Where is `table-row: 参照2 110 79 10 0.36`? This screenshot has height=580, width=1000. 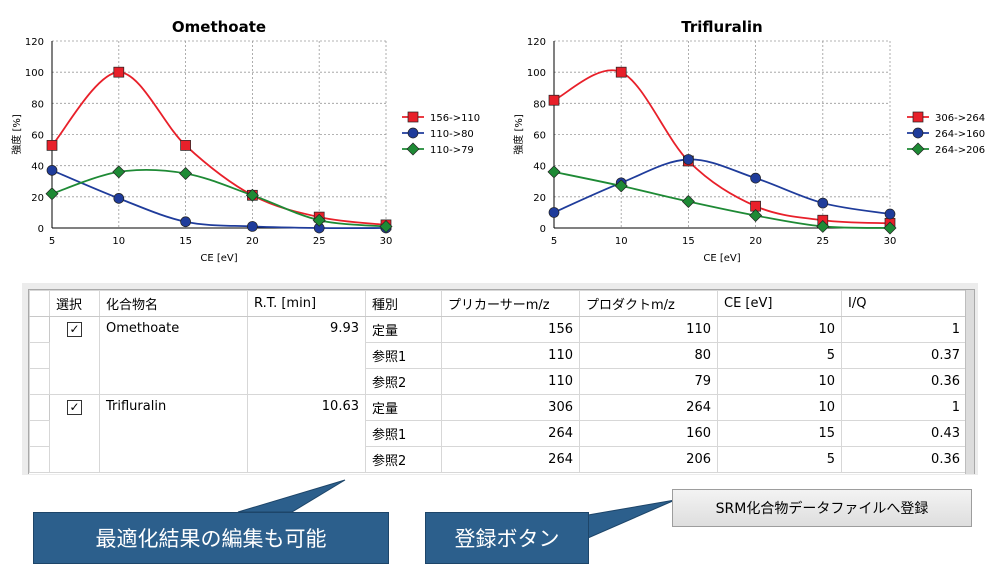
table-row: 参照2 110 79 10 0.36 is located at coordinates (498, 381).